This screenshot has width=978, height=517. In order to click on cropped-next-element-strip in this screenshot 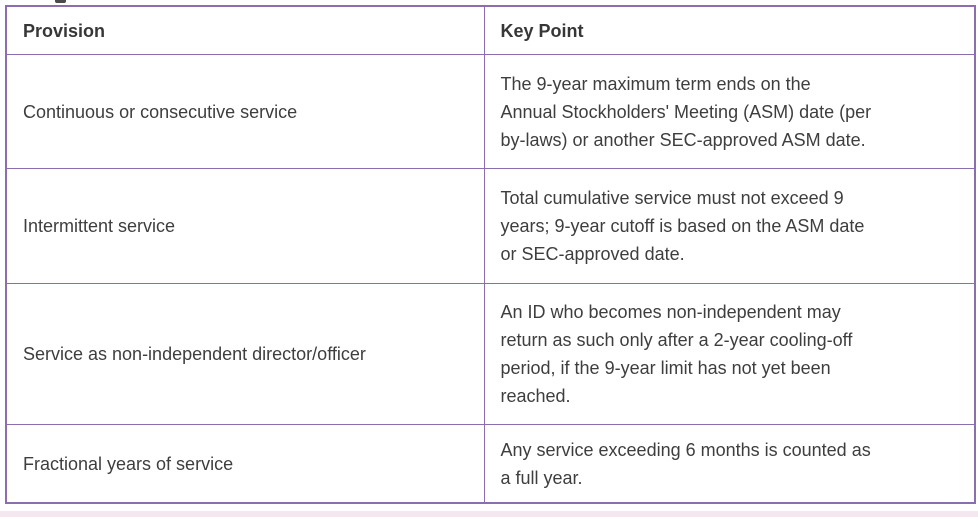, I will do `click(489, 514)`.